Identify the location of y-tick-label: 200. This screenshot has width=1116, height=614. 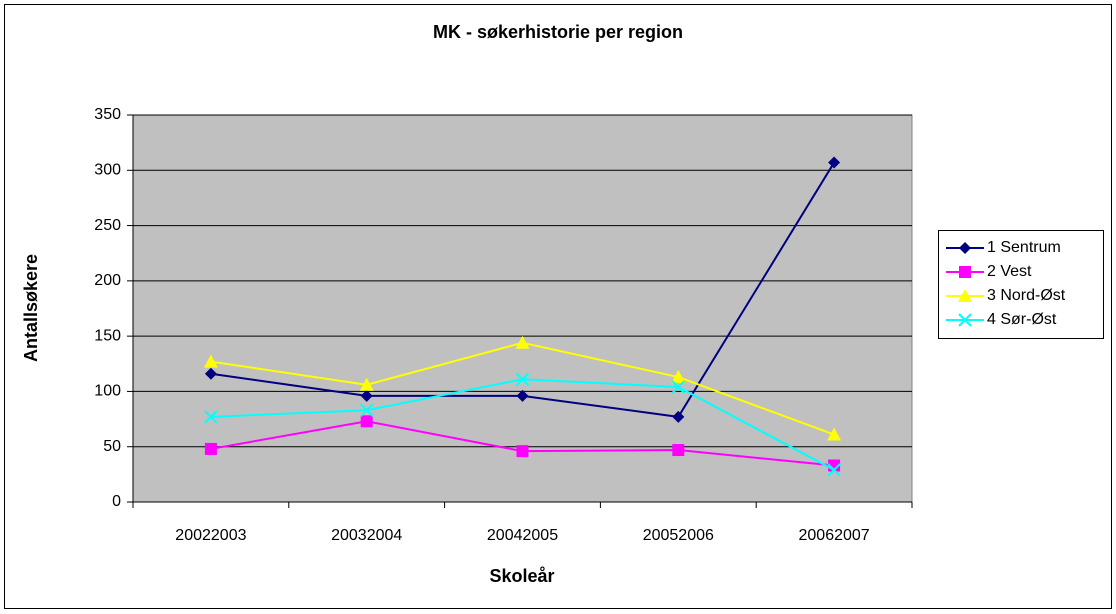
(107, 280).